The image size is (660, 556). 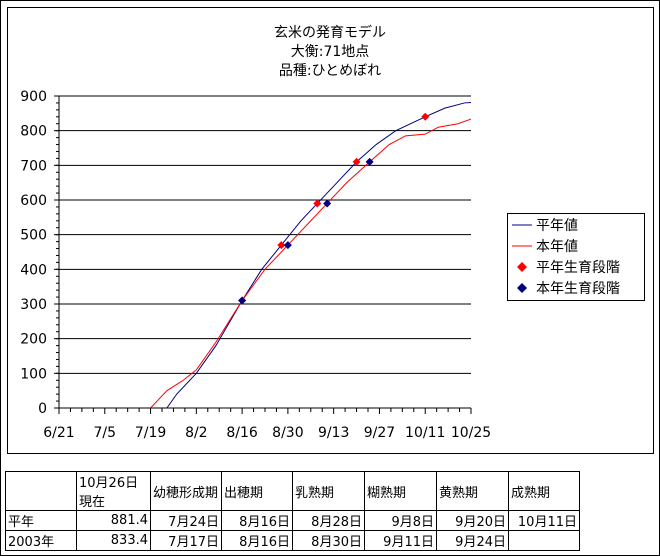 What do you see at coordinates (472, 491) in the screenshot?
I see `header-cell: 黄熟期` at bounding box center [472, 491].